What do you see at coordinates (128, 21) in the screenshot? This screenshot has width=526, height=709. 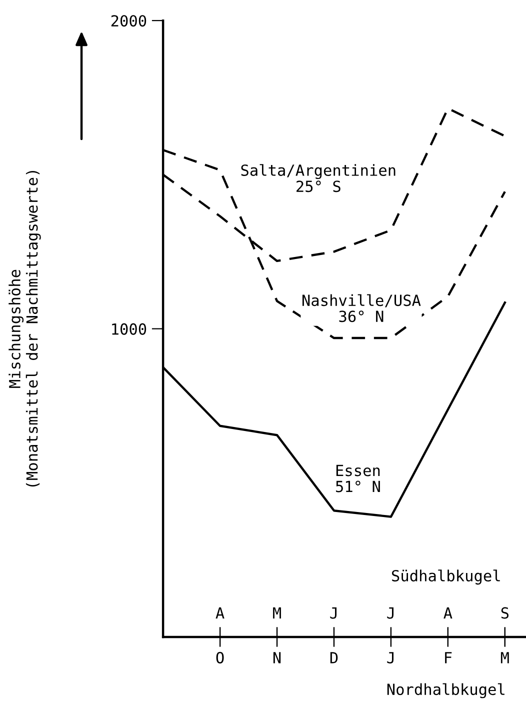 I see `y-tick-label: 2000` at bounding box center [128, 21].